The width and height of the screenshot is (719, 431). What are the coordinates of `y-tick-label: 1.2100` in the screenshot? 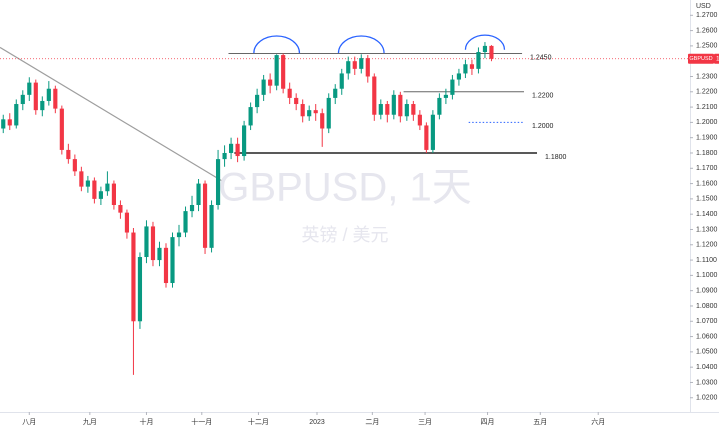 It's located at (707, 107).